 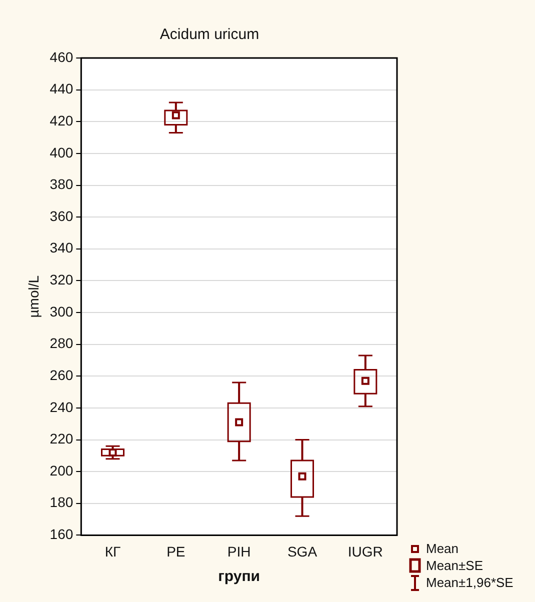 What do you see at coordinates (62, 88) in the screenshot?
I see `y-tick-label: 440` at bounding box center [62, 88].